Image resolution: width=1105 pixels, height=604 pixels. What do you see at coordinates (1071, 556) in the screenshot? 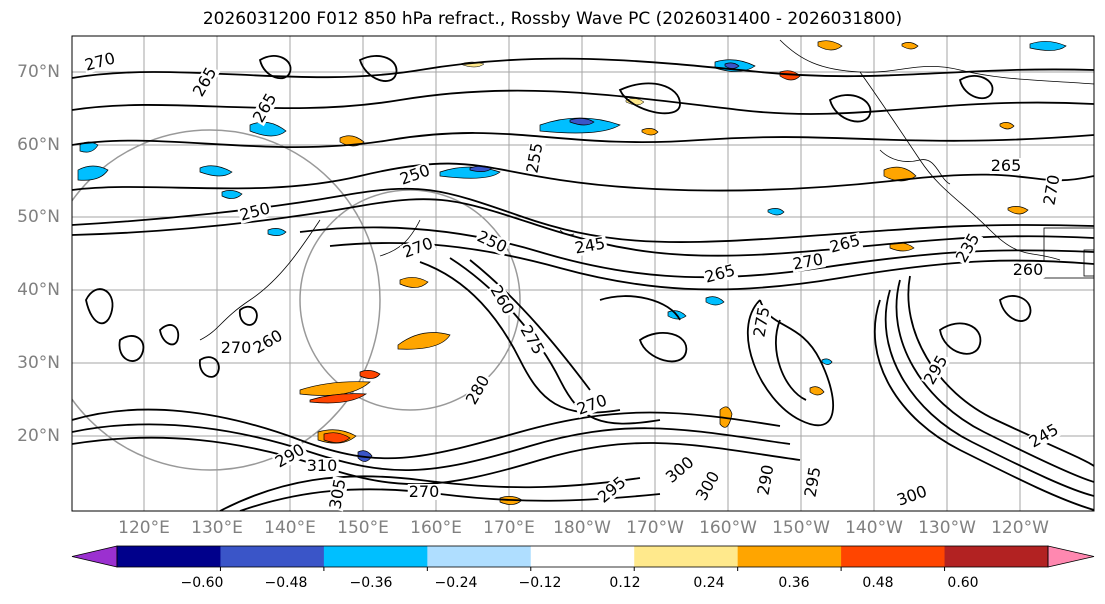
I see `colorbar-extend-max` at bounding box center [1071, 556].